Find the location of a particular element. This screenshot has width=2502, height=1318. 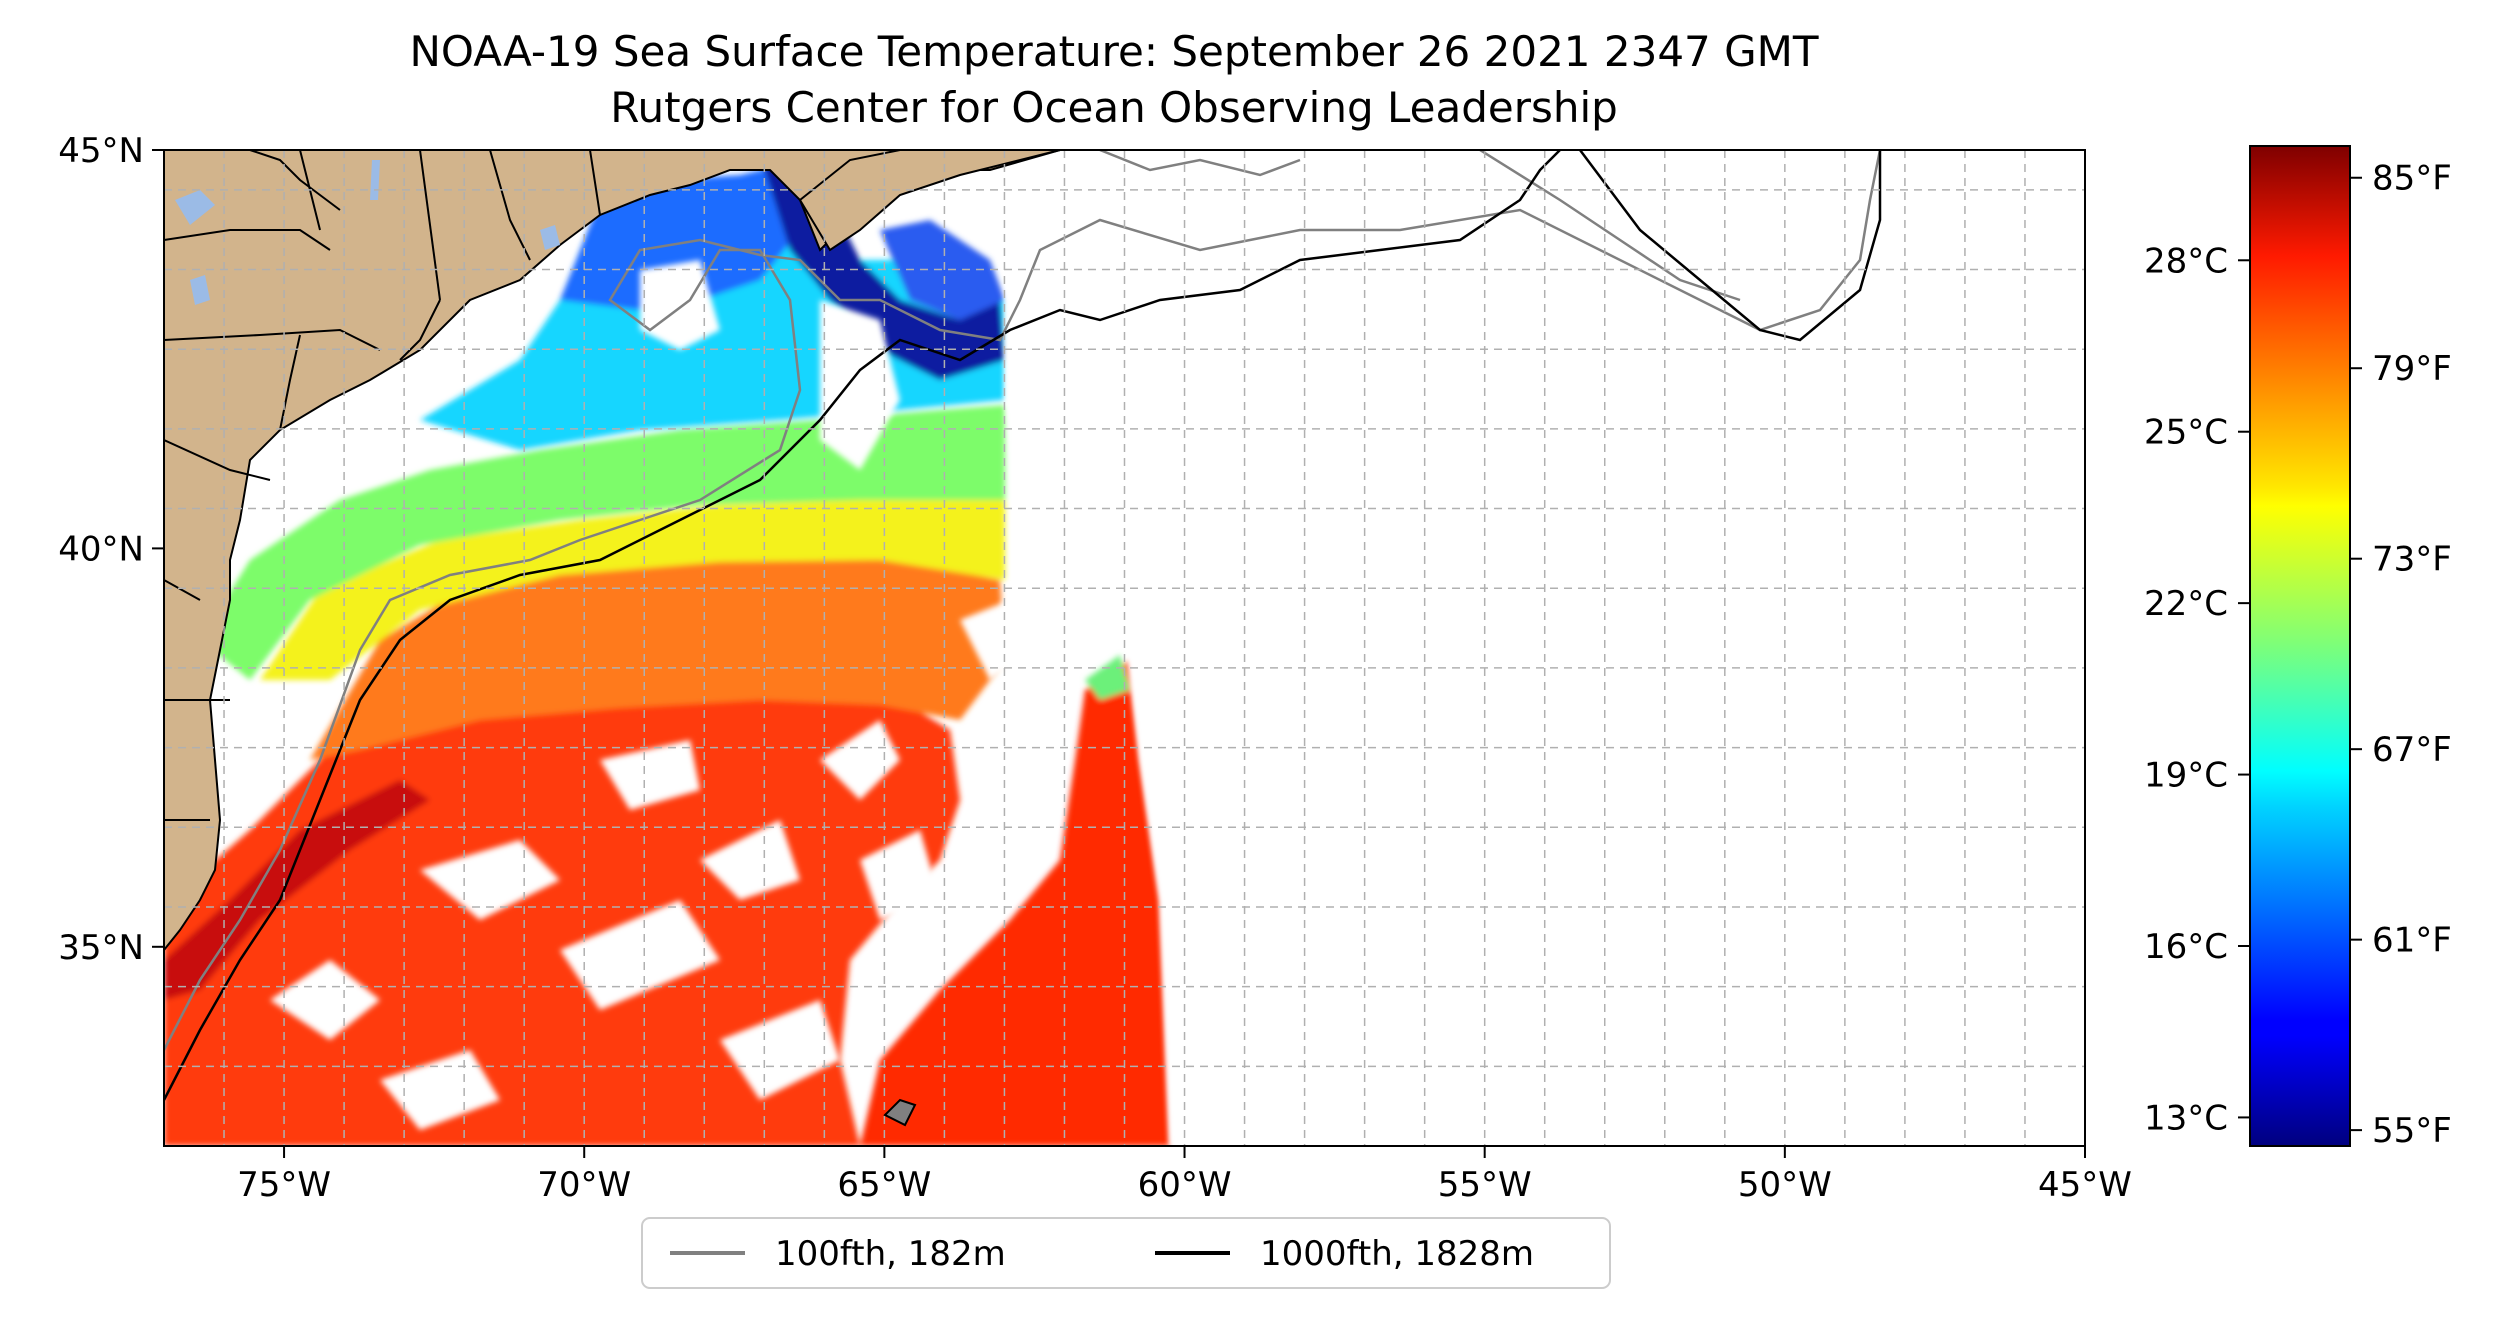

colorbar-c-label: 28°C is located at coordinates (2186, 261).